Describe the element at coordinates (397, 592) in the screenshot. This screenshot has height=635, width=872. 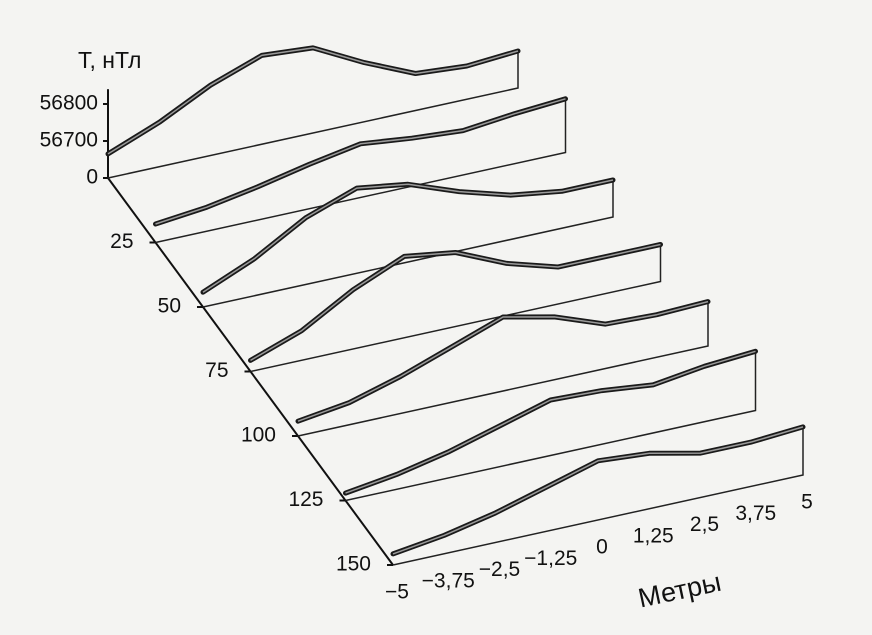
I see `x-tick-label: −5` at that location.